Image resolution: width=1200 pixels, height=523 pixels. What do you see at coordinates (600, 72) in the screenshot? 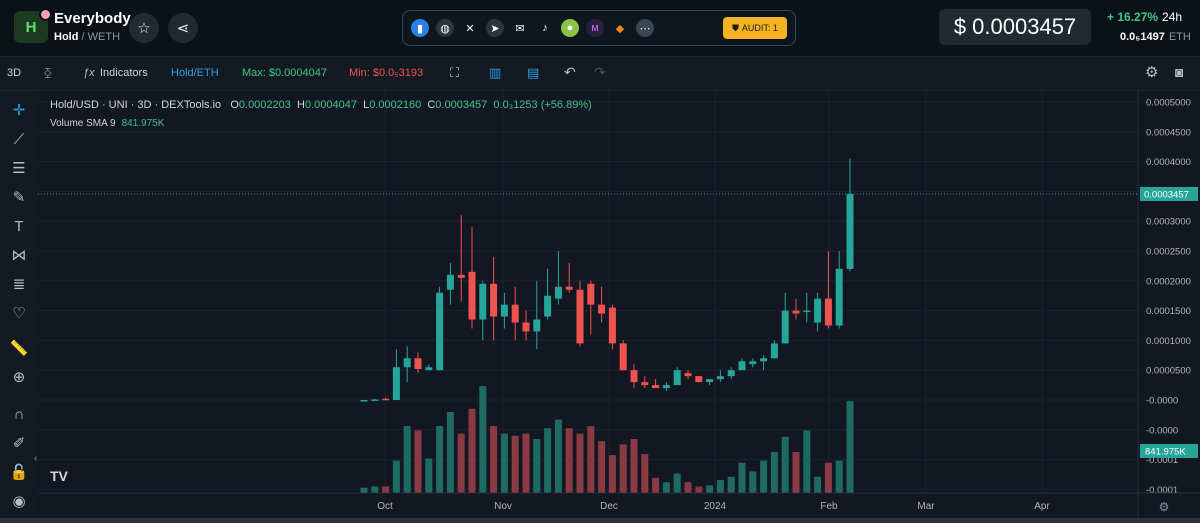
I see `redo-icon: ↷` at bounding box center [600, 72].